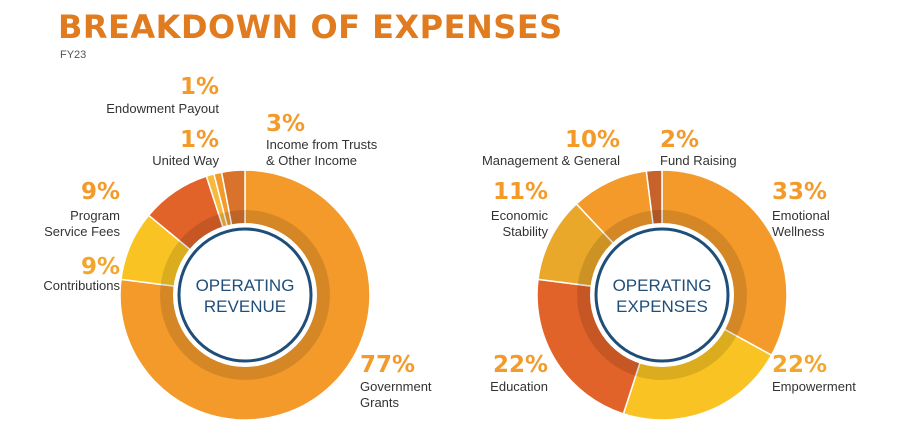 This screenshot has width=900, height=432. Describe the element at coordinates (185, 160) in the screenshot. I see `category-label-revenue-3-0: United Way` at that location.